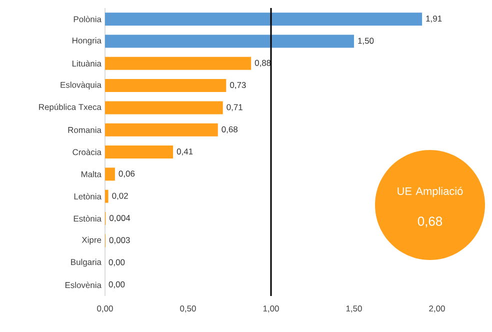 Image resolution: width=492 pixels, height=332 pixels. I want to click on annotation: UE Ampliació, so click(430, 192).